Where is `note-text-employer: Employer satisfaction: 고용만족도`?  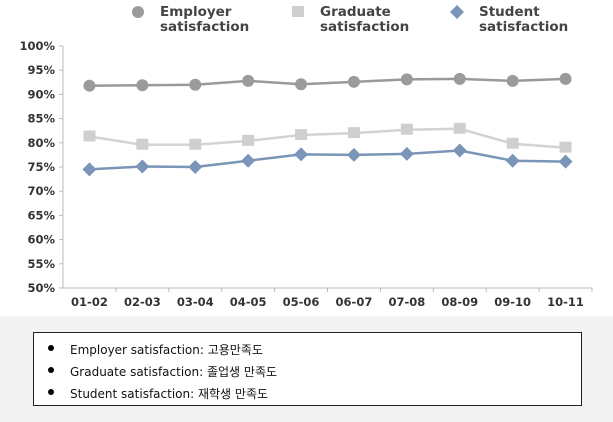 note-text-employer: Employer satisfaction: 고용만족도 is located at coordinates (166, 350).